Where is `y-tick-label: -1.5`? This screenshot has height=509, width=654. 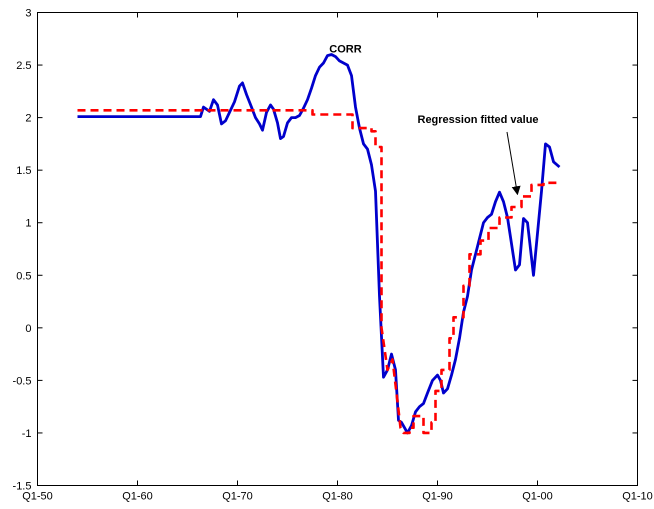
y-tick-label: -1.5 is located at coordinates (22, 487).